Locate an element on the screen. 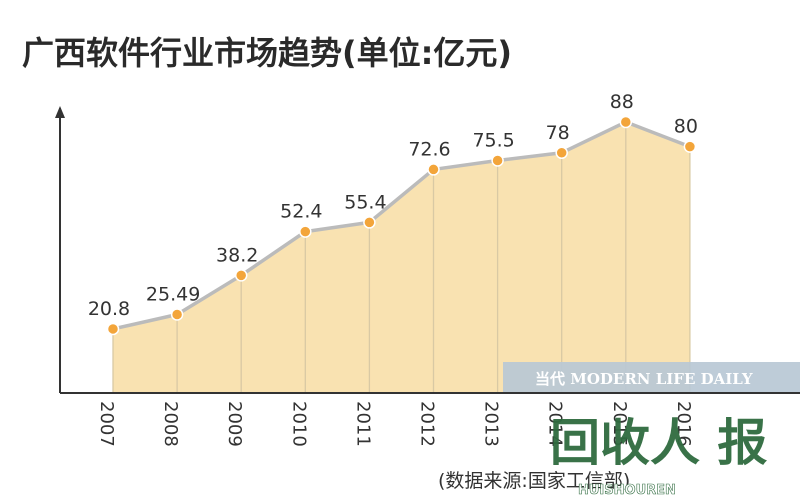  watermark-subtext: HUISHOUREN is located at coordinates (627, 490).